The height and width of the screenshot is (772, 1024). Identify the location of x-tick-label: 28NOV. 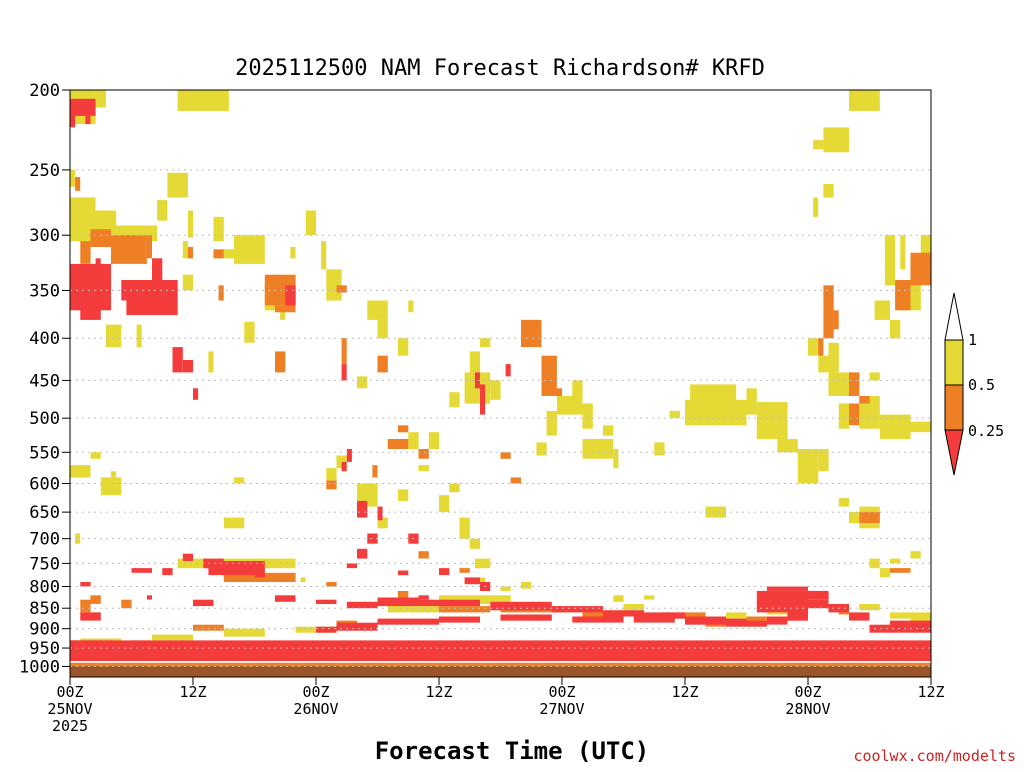
(807, 709).